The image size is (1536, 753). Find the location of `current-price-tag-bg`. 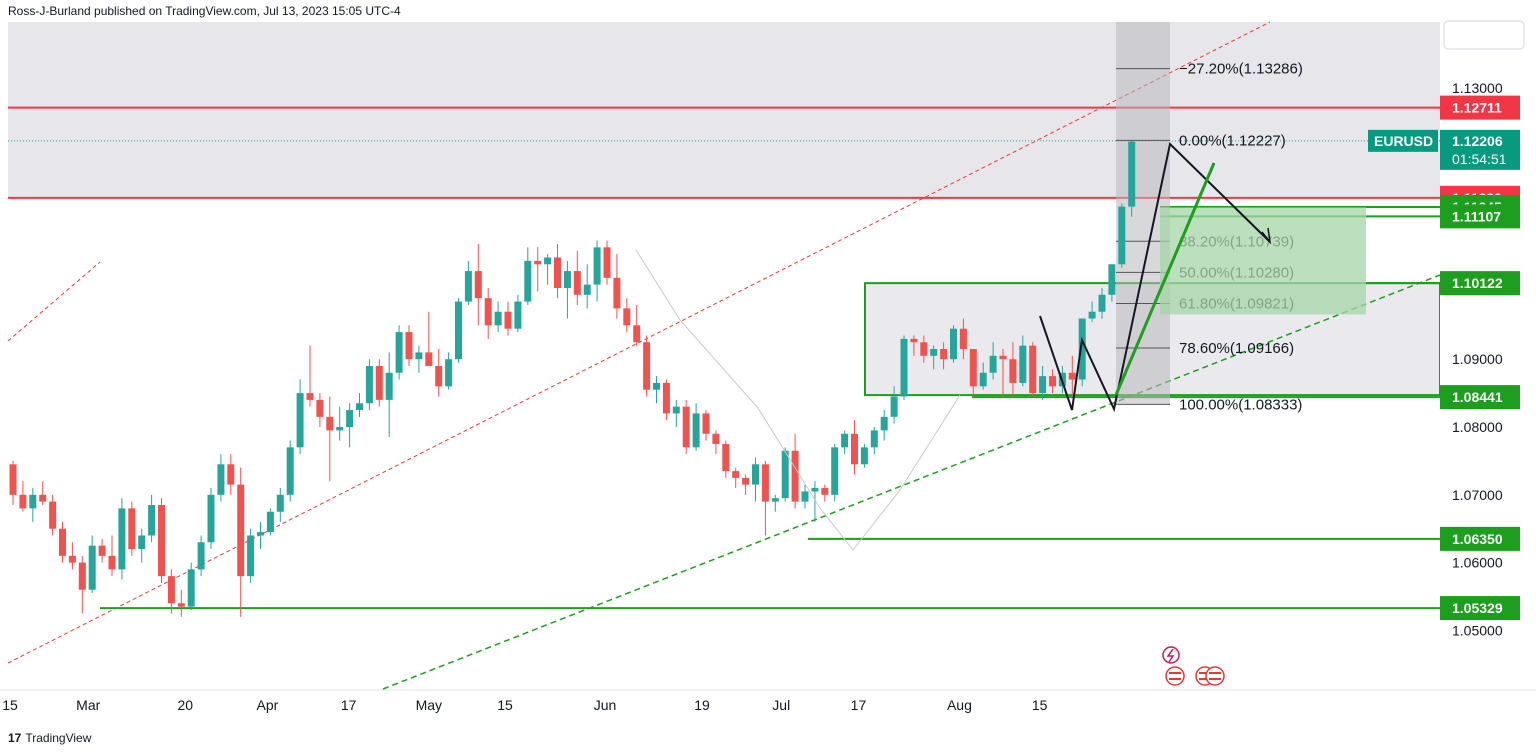

current-price-tag-bg is located at coordinates (1480, 149).